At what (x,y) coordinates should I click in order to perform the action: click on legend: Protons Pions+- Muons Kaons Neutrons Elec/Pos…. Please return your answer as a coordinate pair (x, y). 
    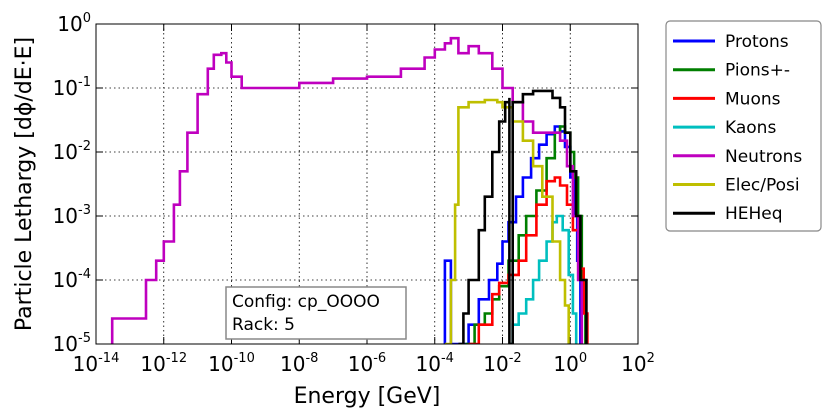
    Looking at the image, I should click on (743, 126).